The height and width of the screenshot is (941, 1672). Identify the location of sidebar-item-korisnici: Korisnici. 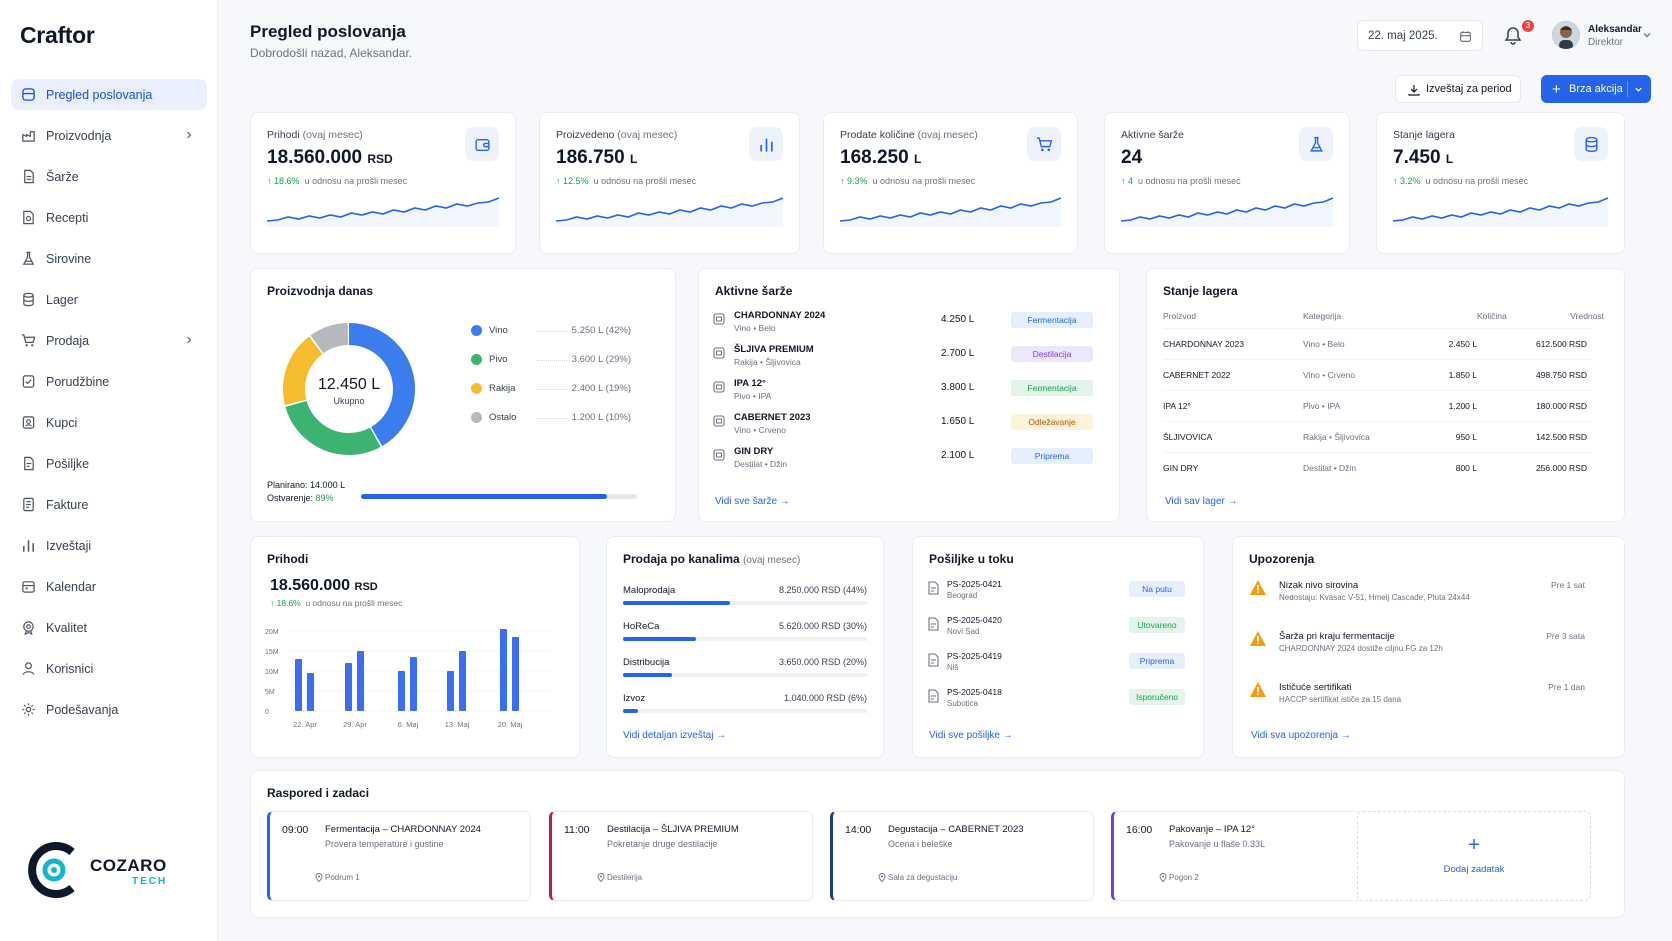
(109, 668).